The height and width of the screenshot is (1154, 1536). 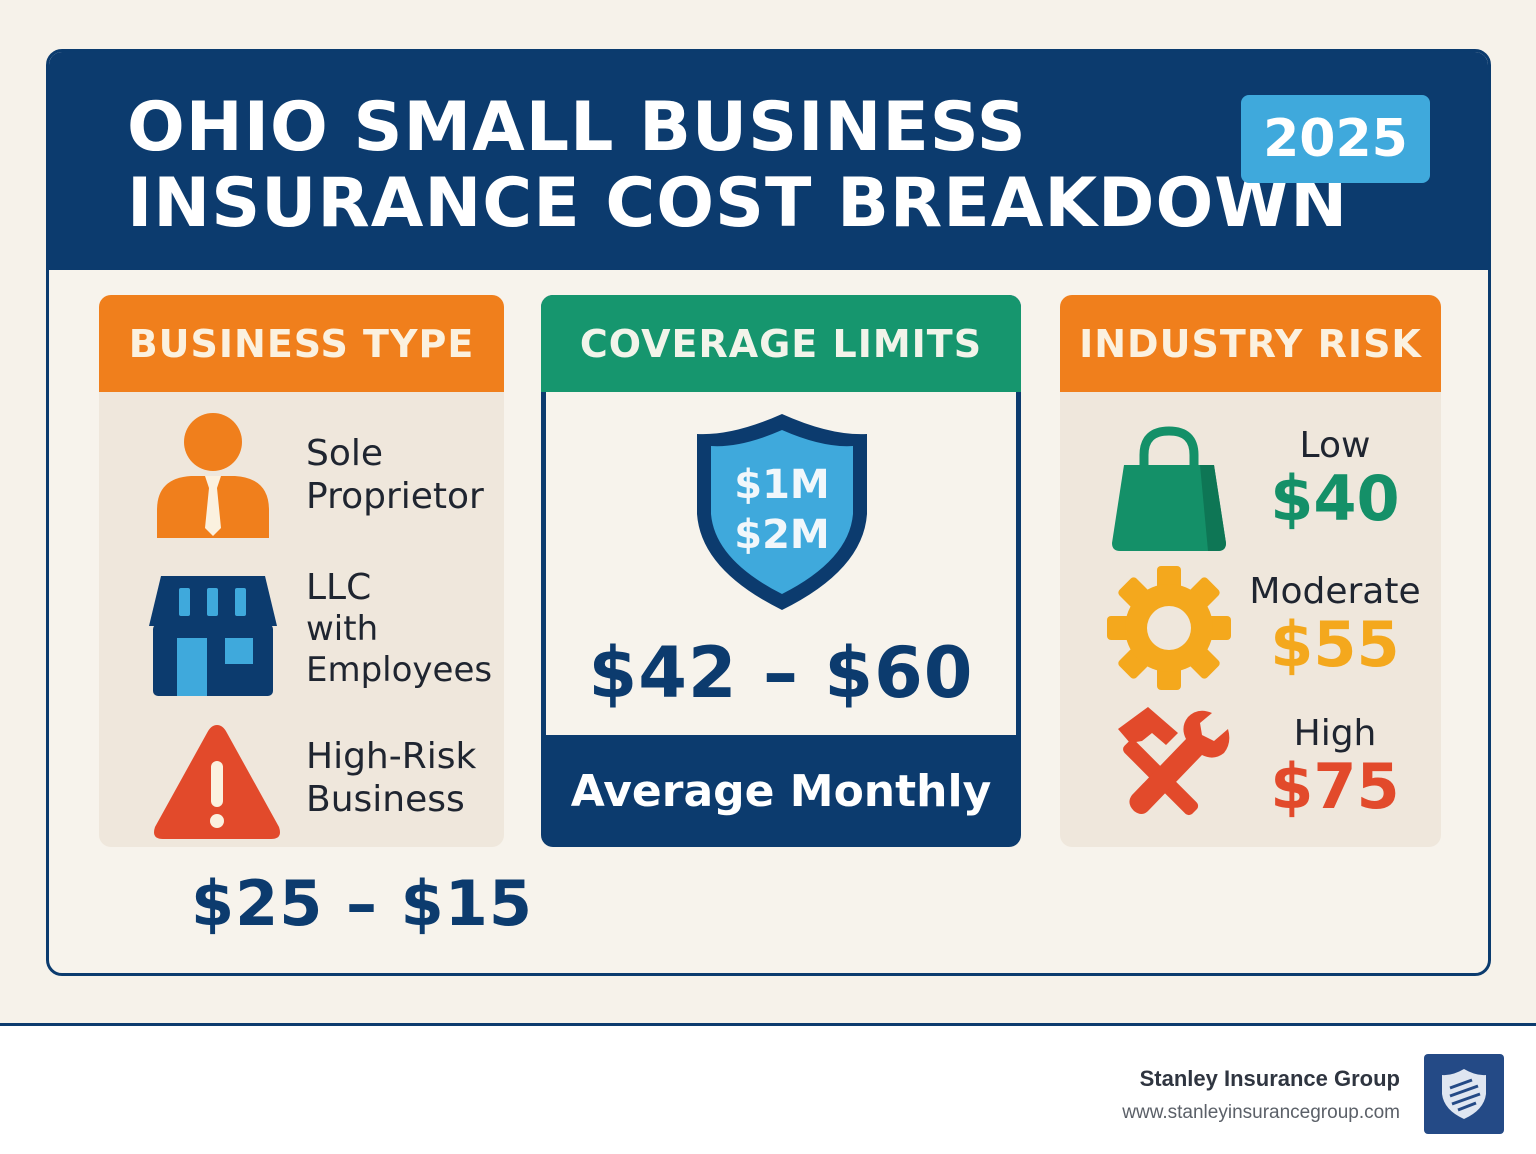 What do you see at coordinates (399, 628) in the screenshot?
I see `business-type-label: LLC with Employees` at bounding box center [399, 628].